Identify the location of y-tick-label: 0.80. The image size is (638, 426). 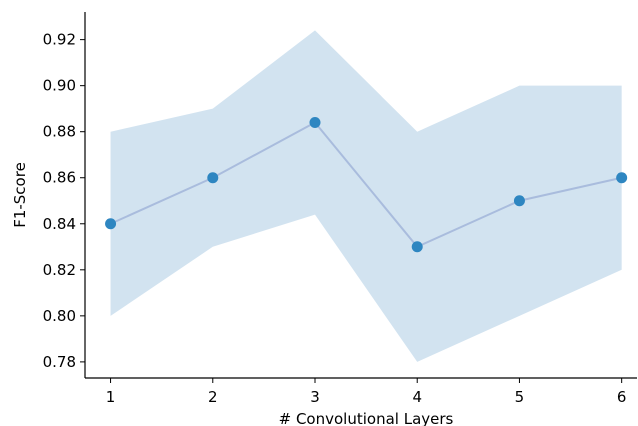
(59, 316).